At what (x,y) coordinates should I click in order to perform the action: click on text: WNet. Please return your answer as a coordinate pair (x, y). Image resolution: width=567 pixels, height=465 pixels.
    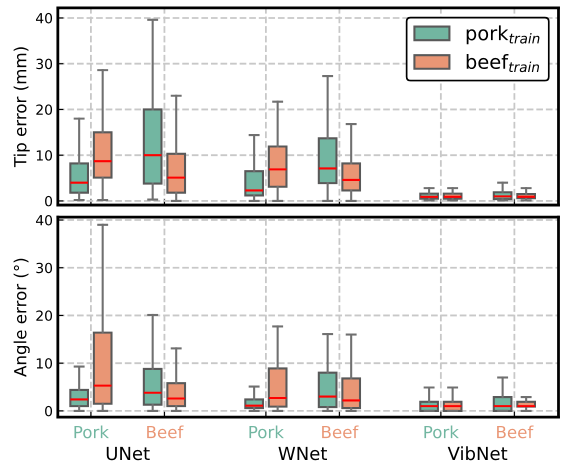
    Looking at the image, I should click on (302, 453).